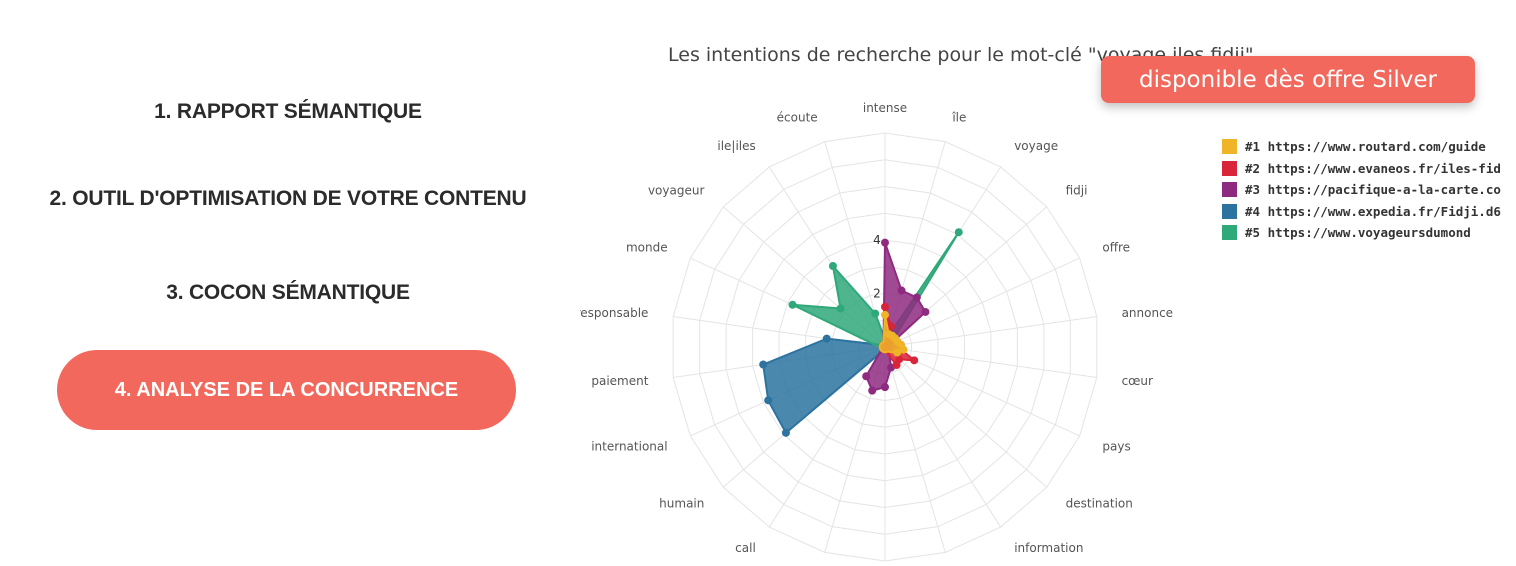 The width and height of the screenshot is (1516, 566). I want to click on legend-item-5: #5 https://www.voyageursdumond, so click(1369, 233).